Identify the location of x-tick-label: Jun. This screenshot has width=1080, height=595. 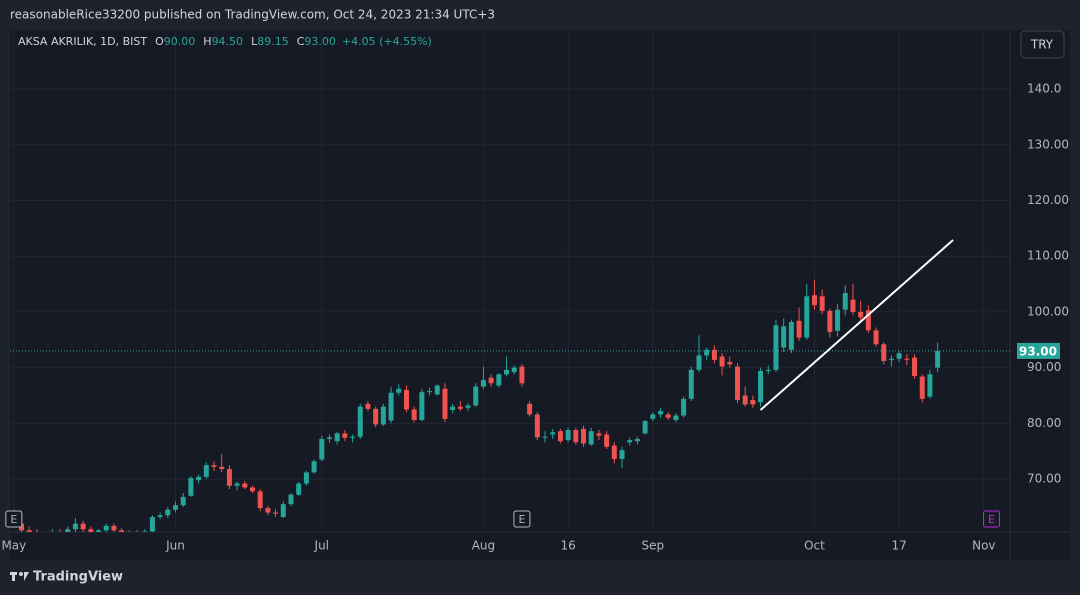
(175, 546).